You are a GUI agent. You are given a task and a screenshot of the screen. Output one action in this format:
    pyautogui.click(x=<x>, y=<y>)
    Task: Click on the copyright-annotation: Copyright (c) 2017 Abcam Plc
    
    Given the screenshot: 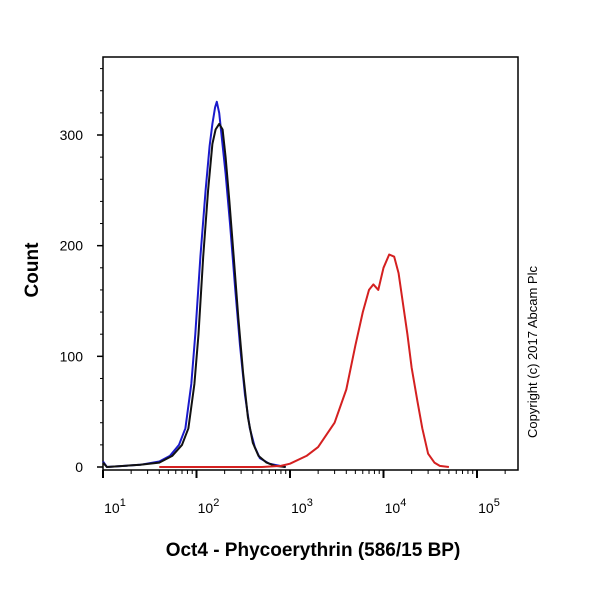 What is the action you would take?
    pyautogui.click(x=532, y=352)
    